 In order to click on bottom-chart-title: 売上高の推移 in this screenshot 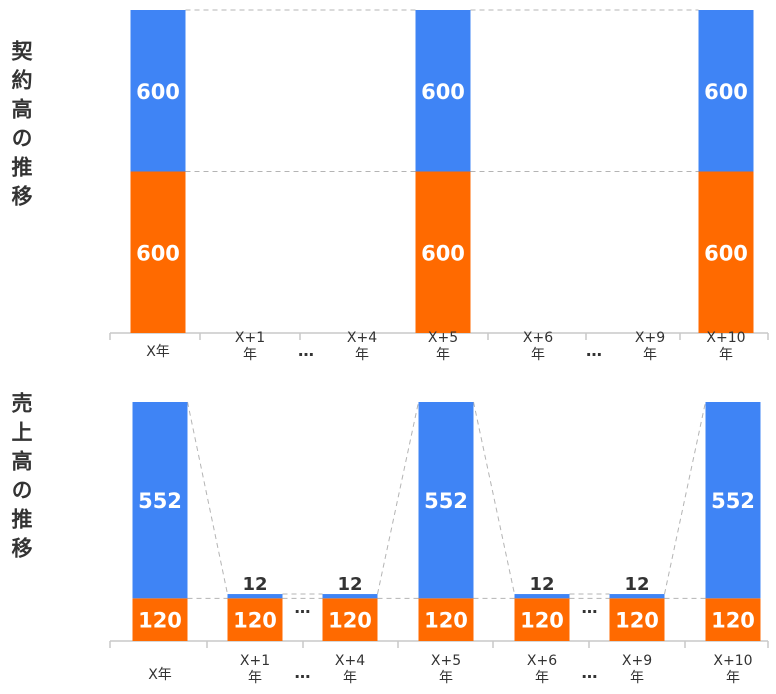, I will do `click(21, 479)`.